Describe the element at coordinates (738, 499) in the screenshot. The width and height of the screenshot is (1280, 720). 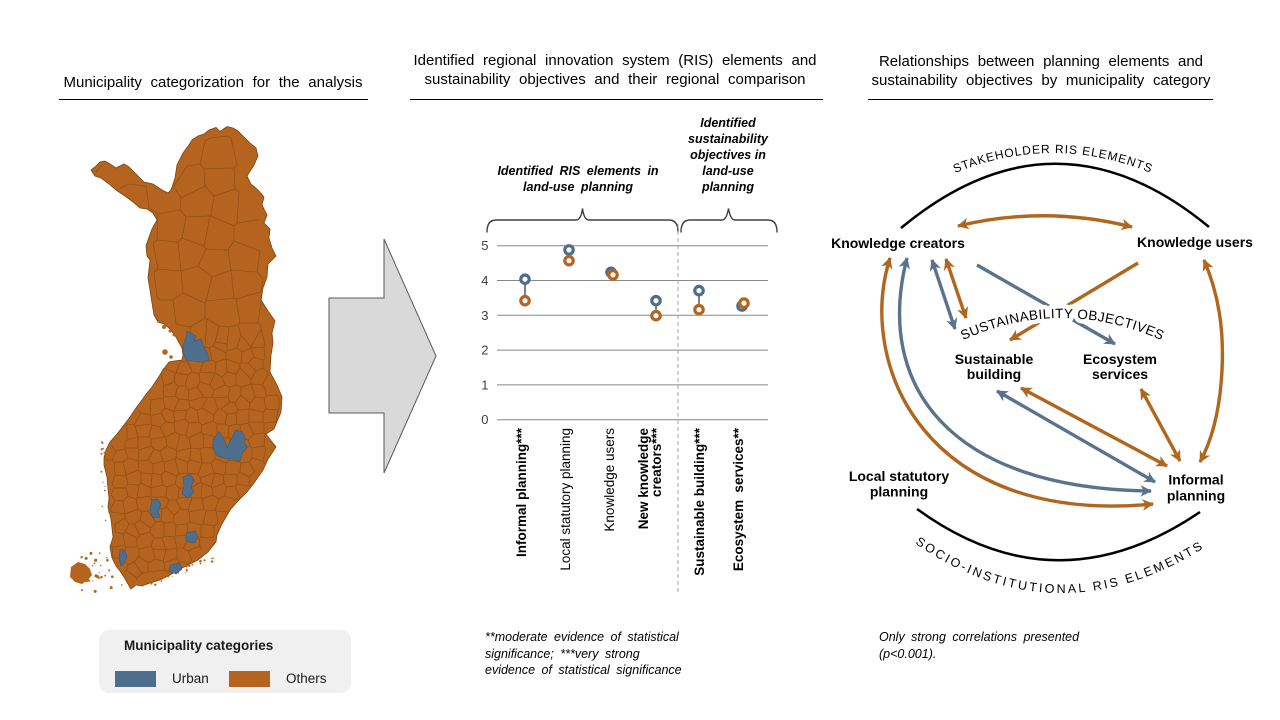
I see `svg-text: Ecosystem services**` at that location.